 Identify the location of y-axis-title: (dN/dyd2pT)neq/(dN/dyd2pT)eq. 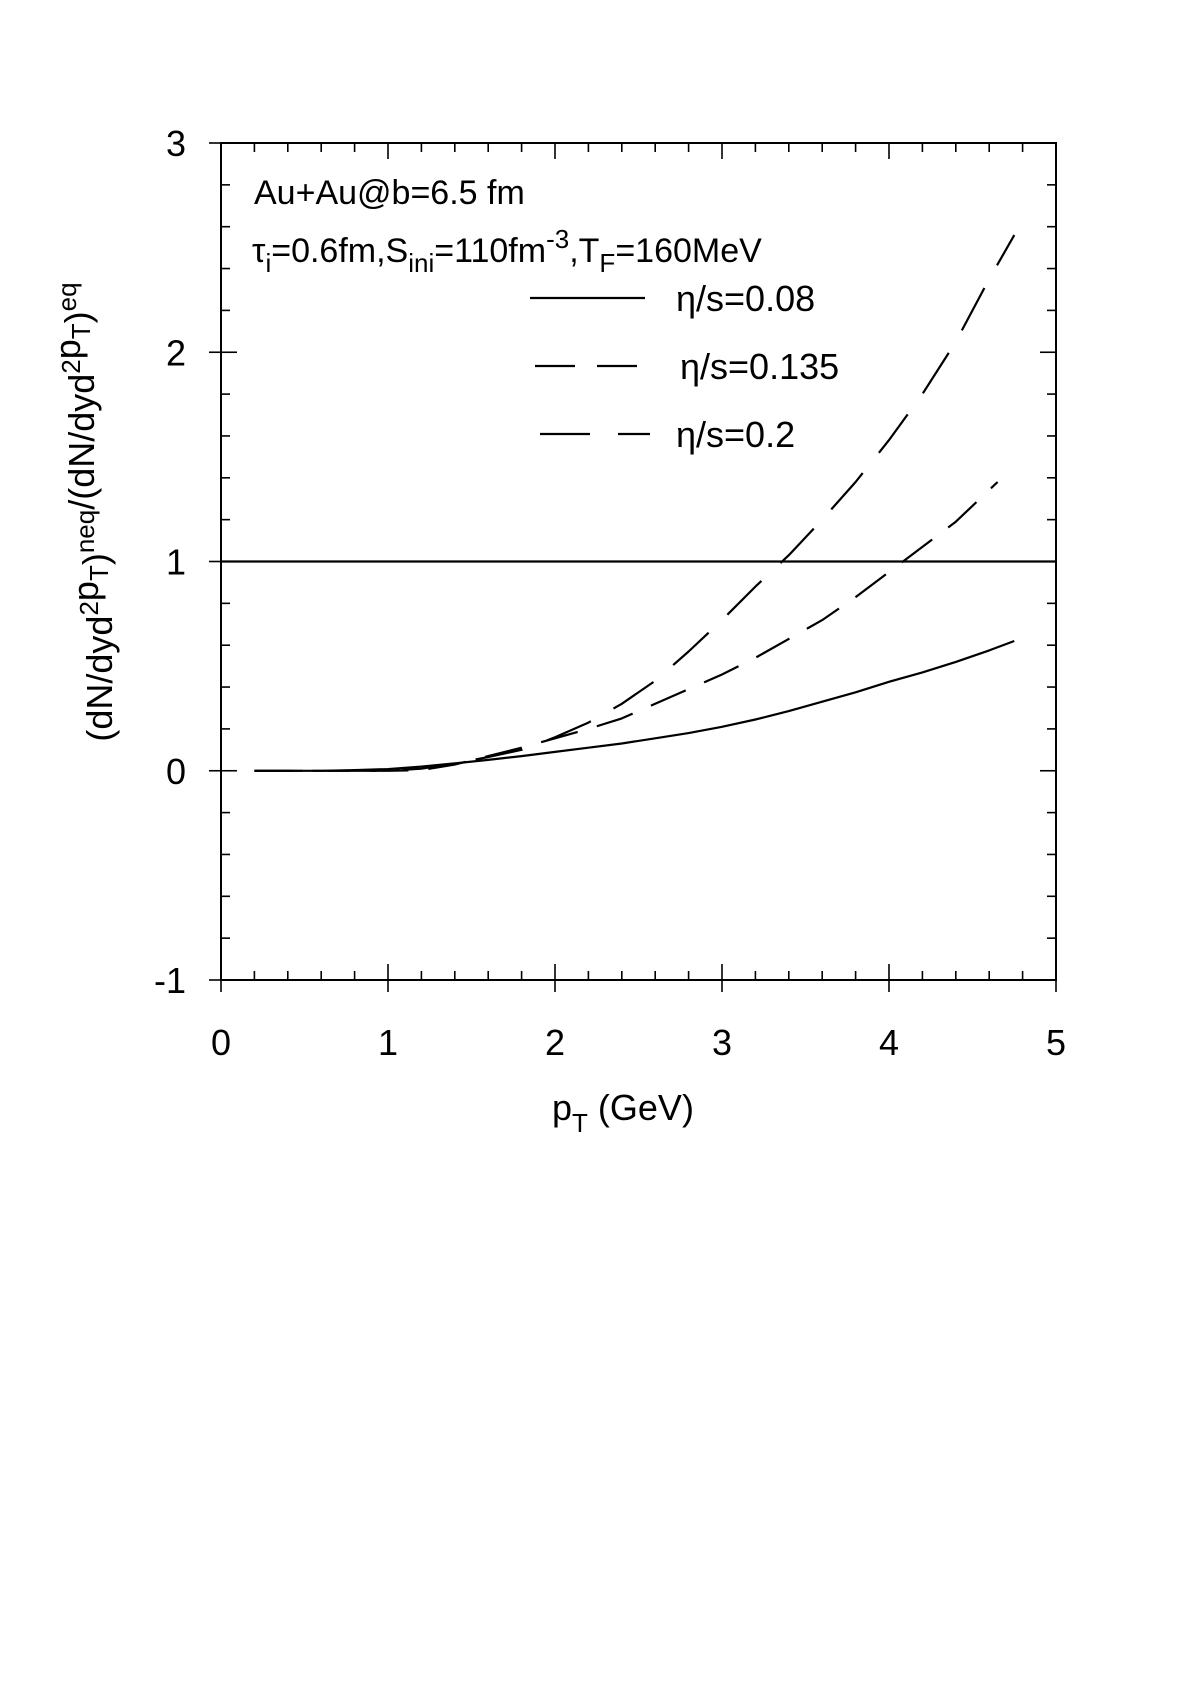
(83, 511).